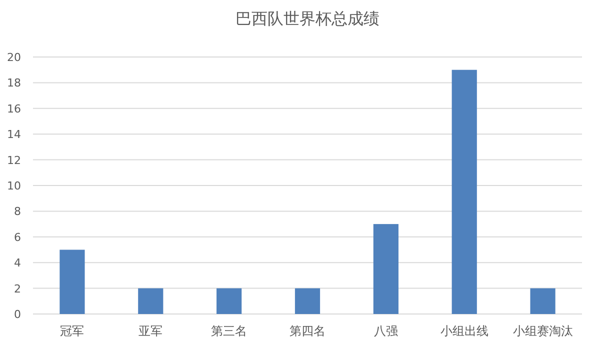  Describe the element at coordinates (386, 331) in the screenshot. I see `x-tick-label: 八强` at that location.